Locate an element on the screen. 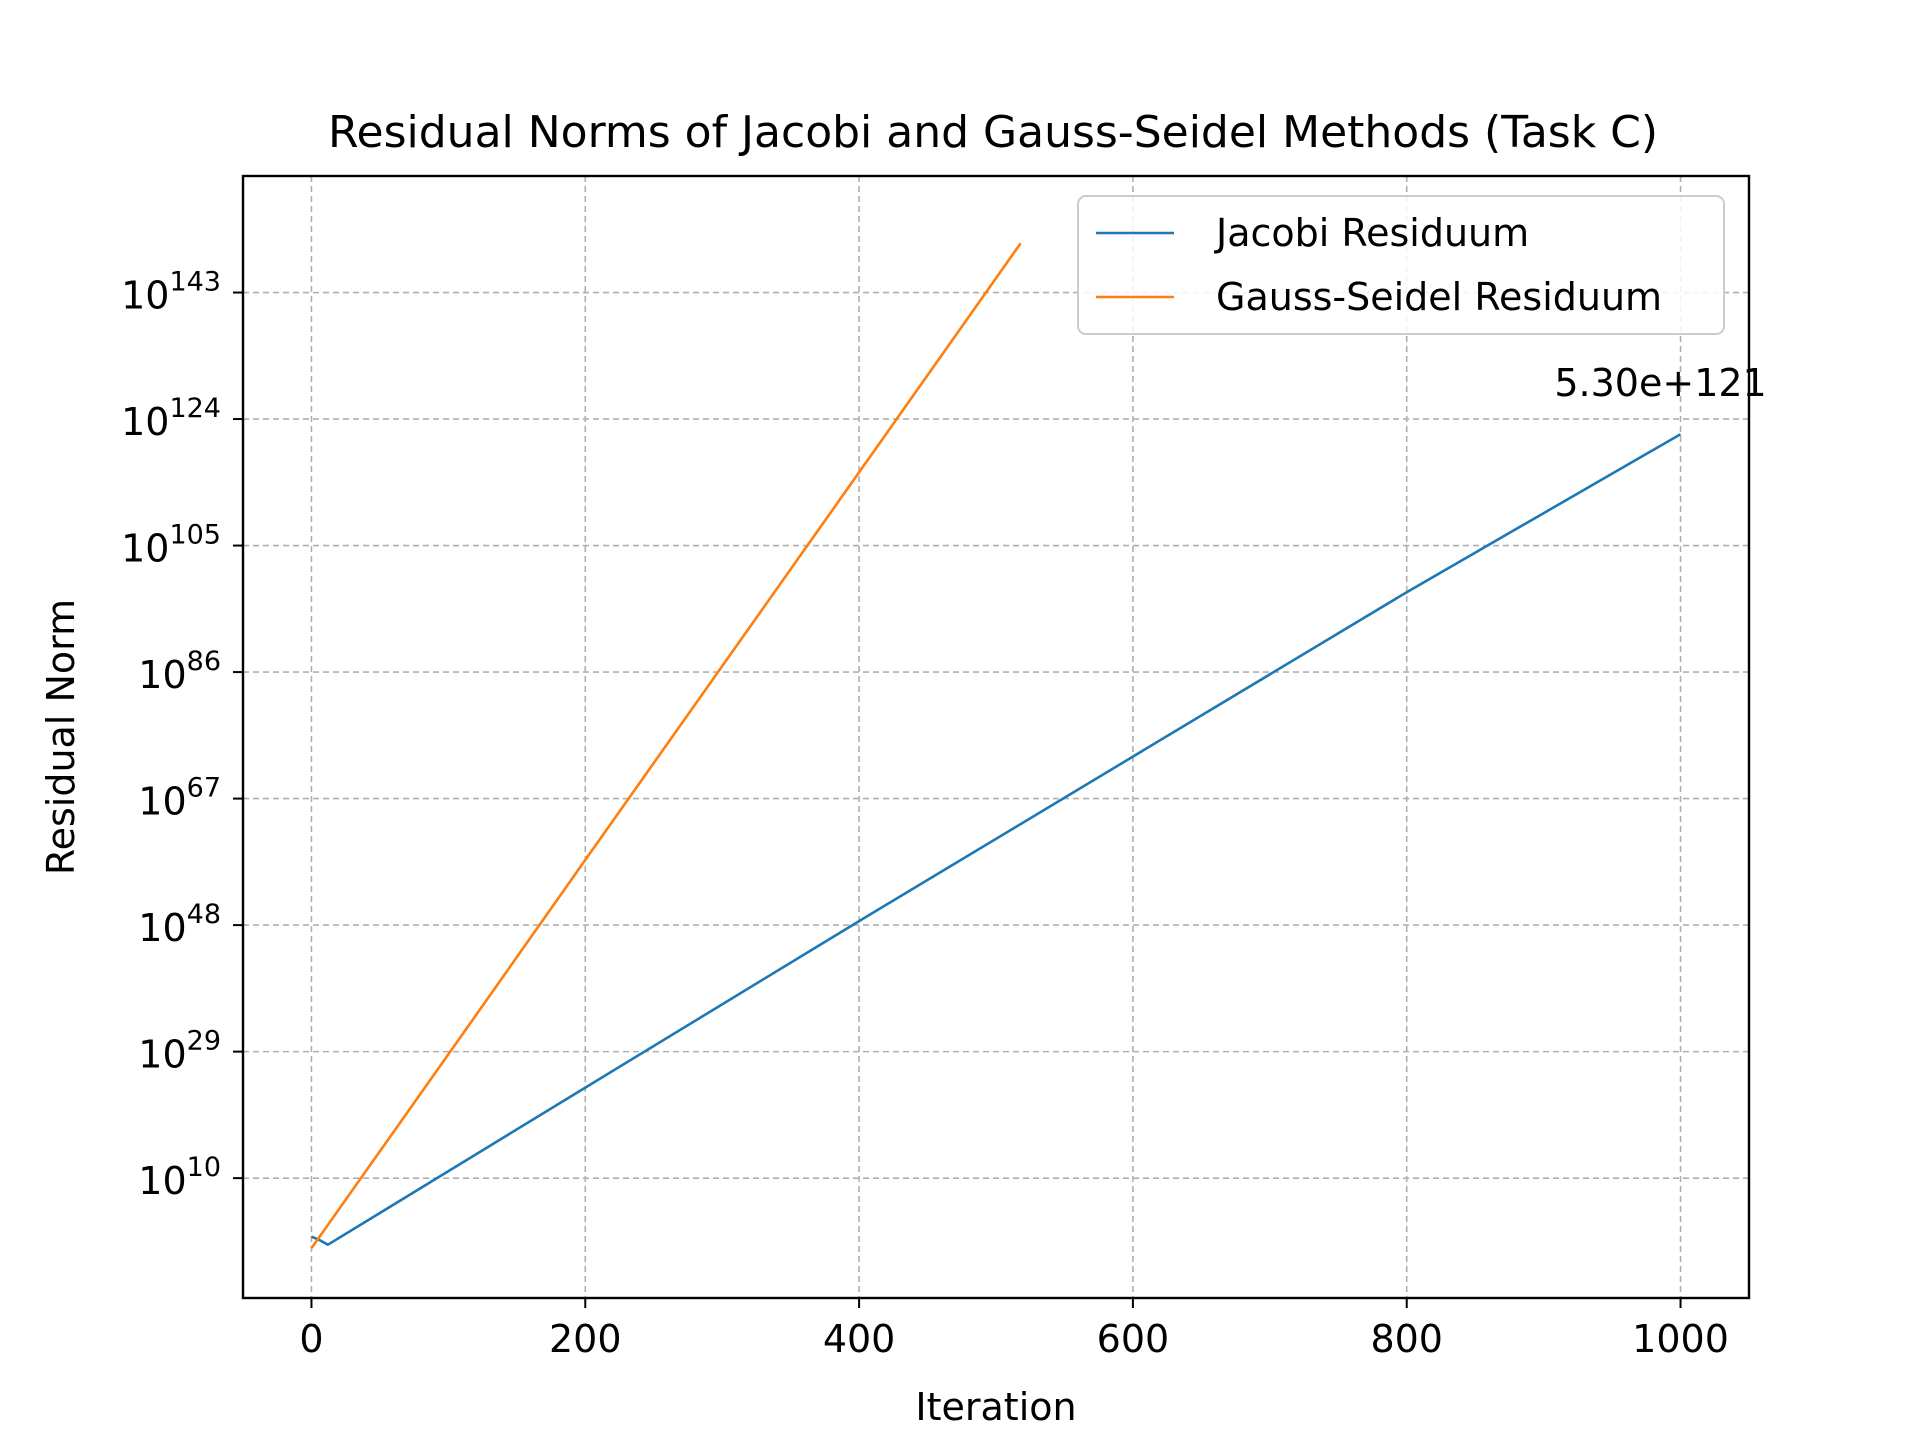 Image resolution: width=1920 pixels, height=1440 pixels. y-tick-label: 10143 is located at coordinates (171, 292).